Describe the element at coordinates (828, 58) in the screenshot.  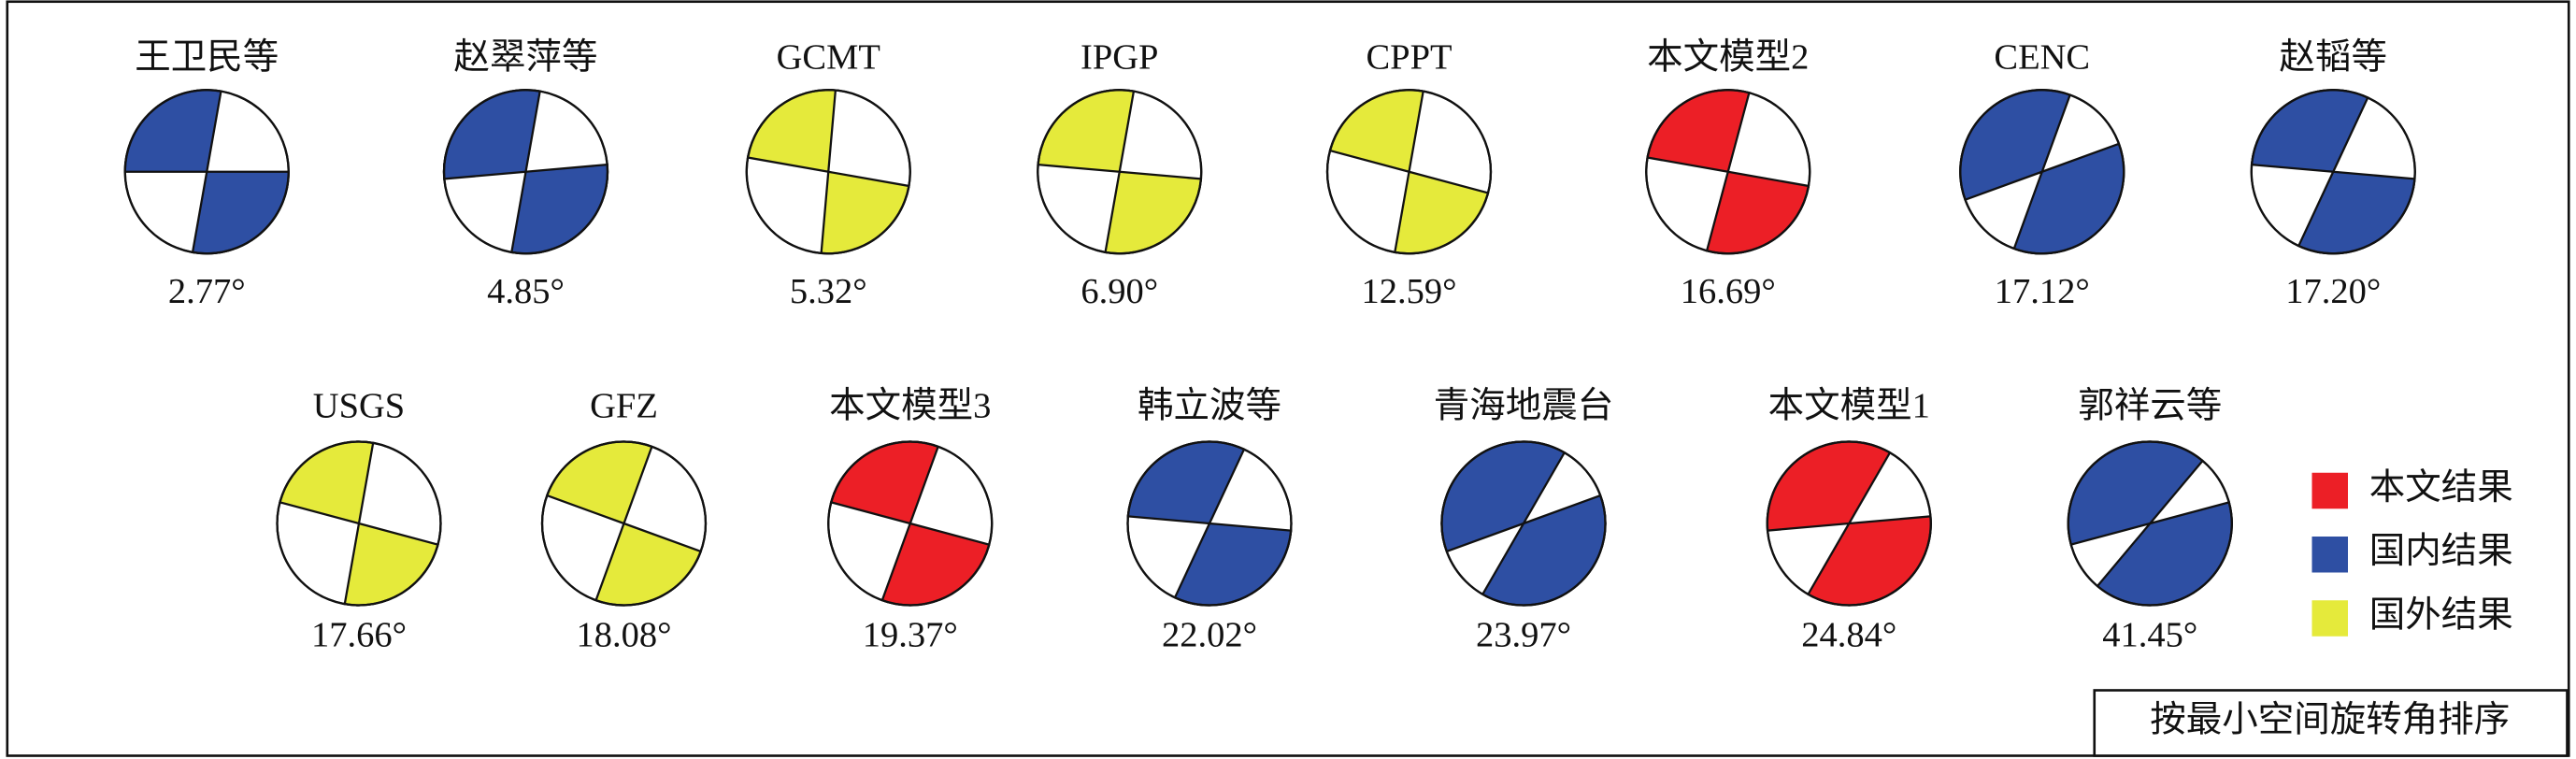
I see `ball-label: GCMT` at that location.